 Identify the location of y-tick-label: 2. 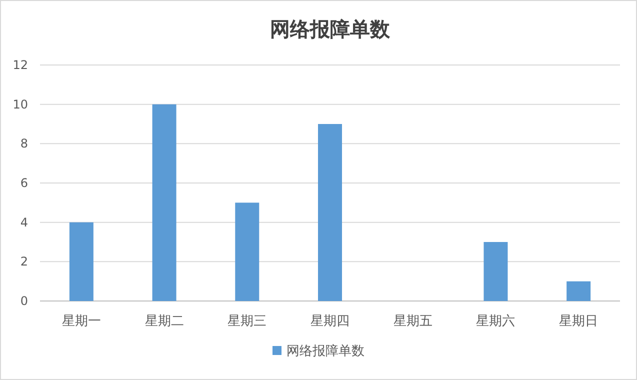
(24, 261).